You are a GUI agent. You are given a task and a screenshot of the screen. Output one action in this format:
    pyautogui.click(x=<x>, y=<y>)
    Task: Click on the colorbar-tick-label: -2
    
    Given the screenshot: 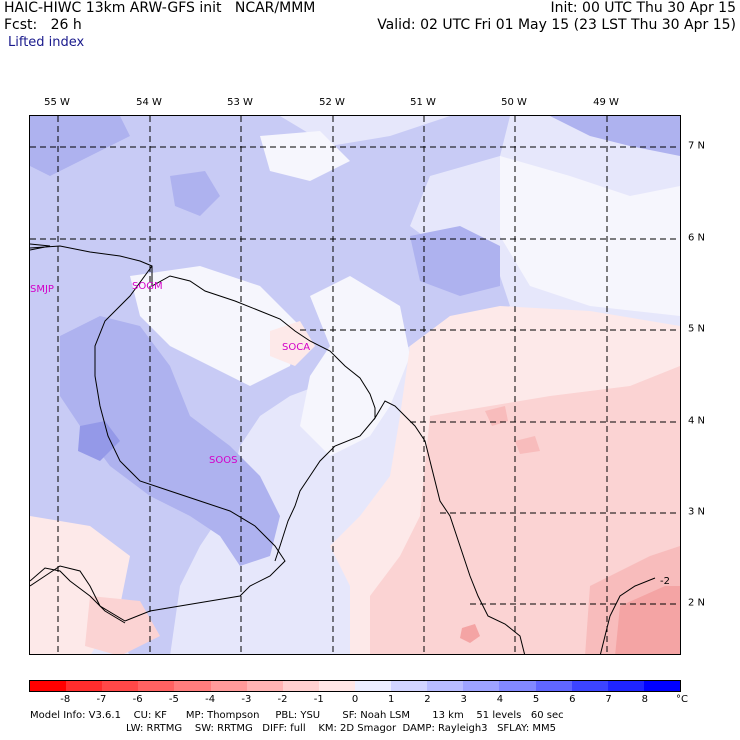 What is the action you would take?
    pyautogui.click(x=282, y=699)
    